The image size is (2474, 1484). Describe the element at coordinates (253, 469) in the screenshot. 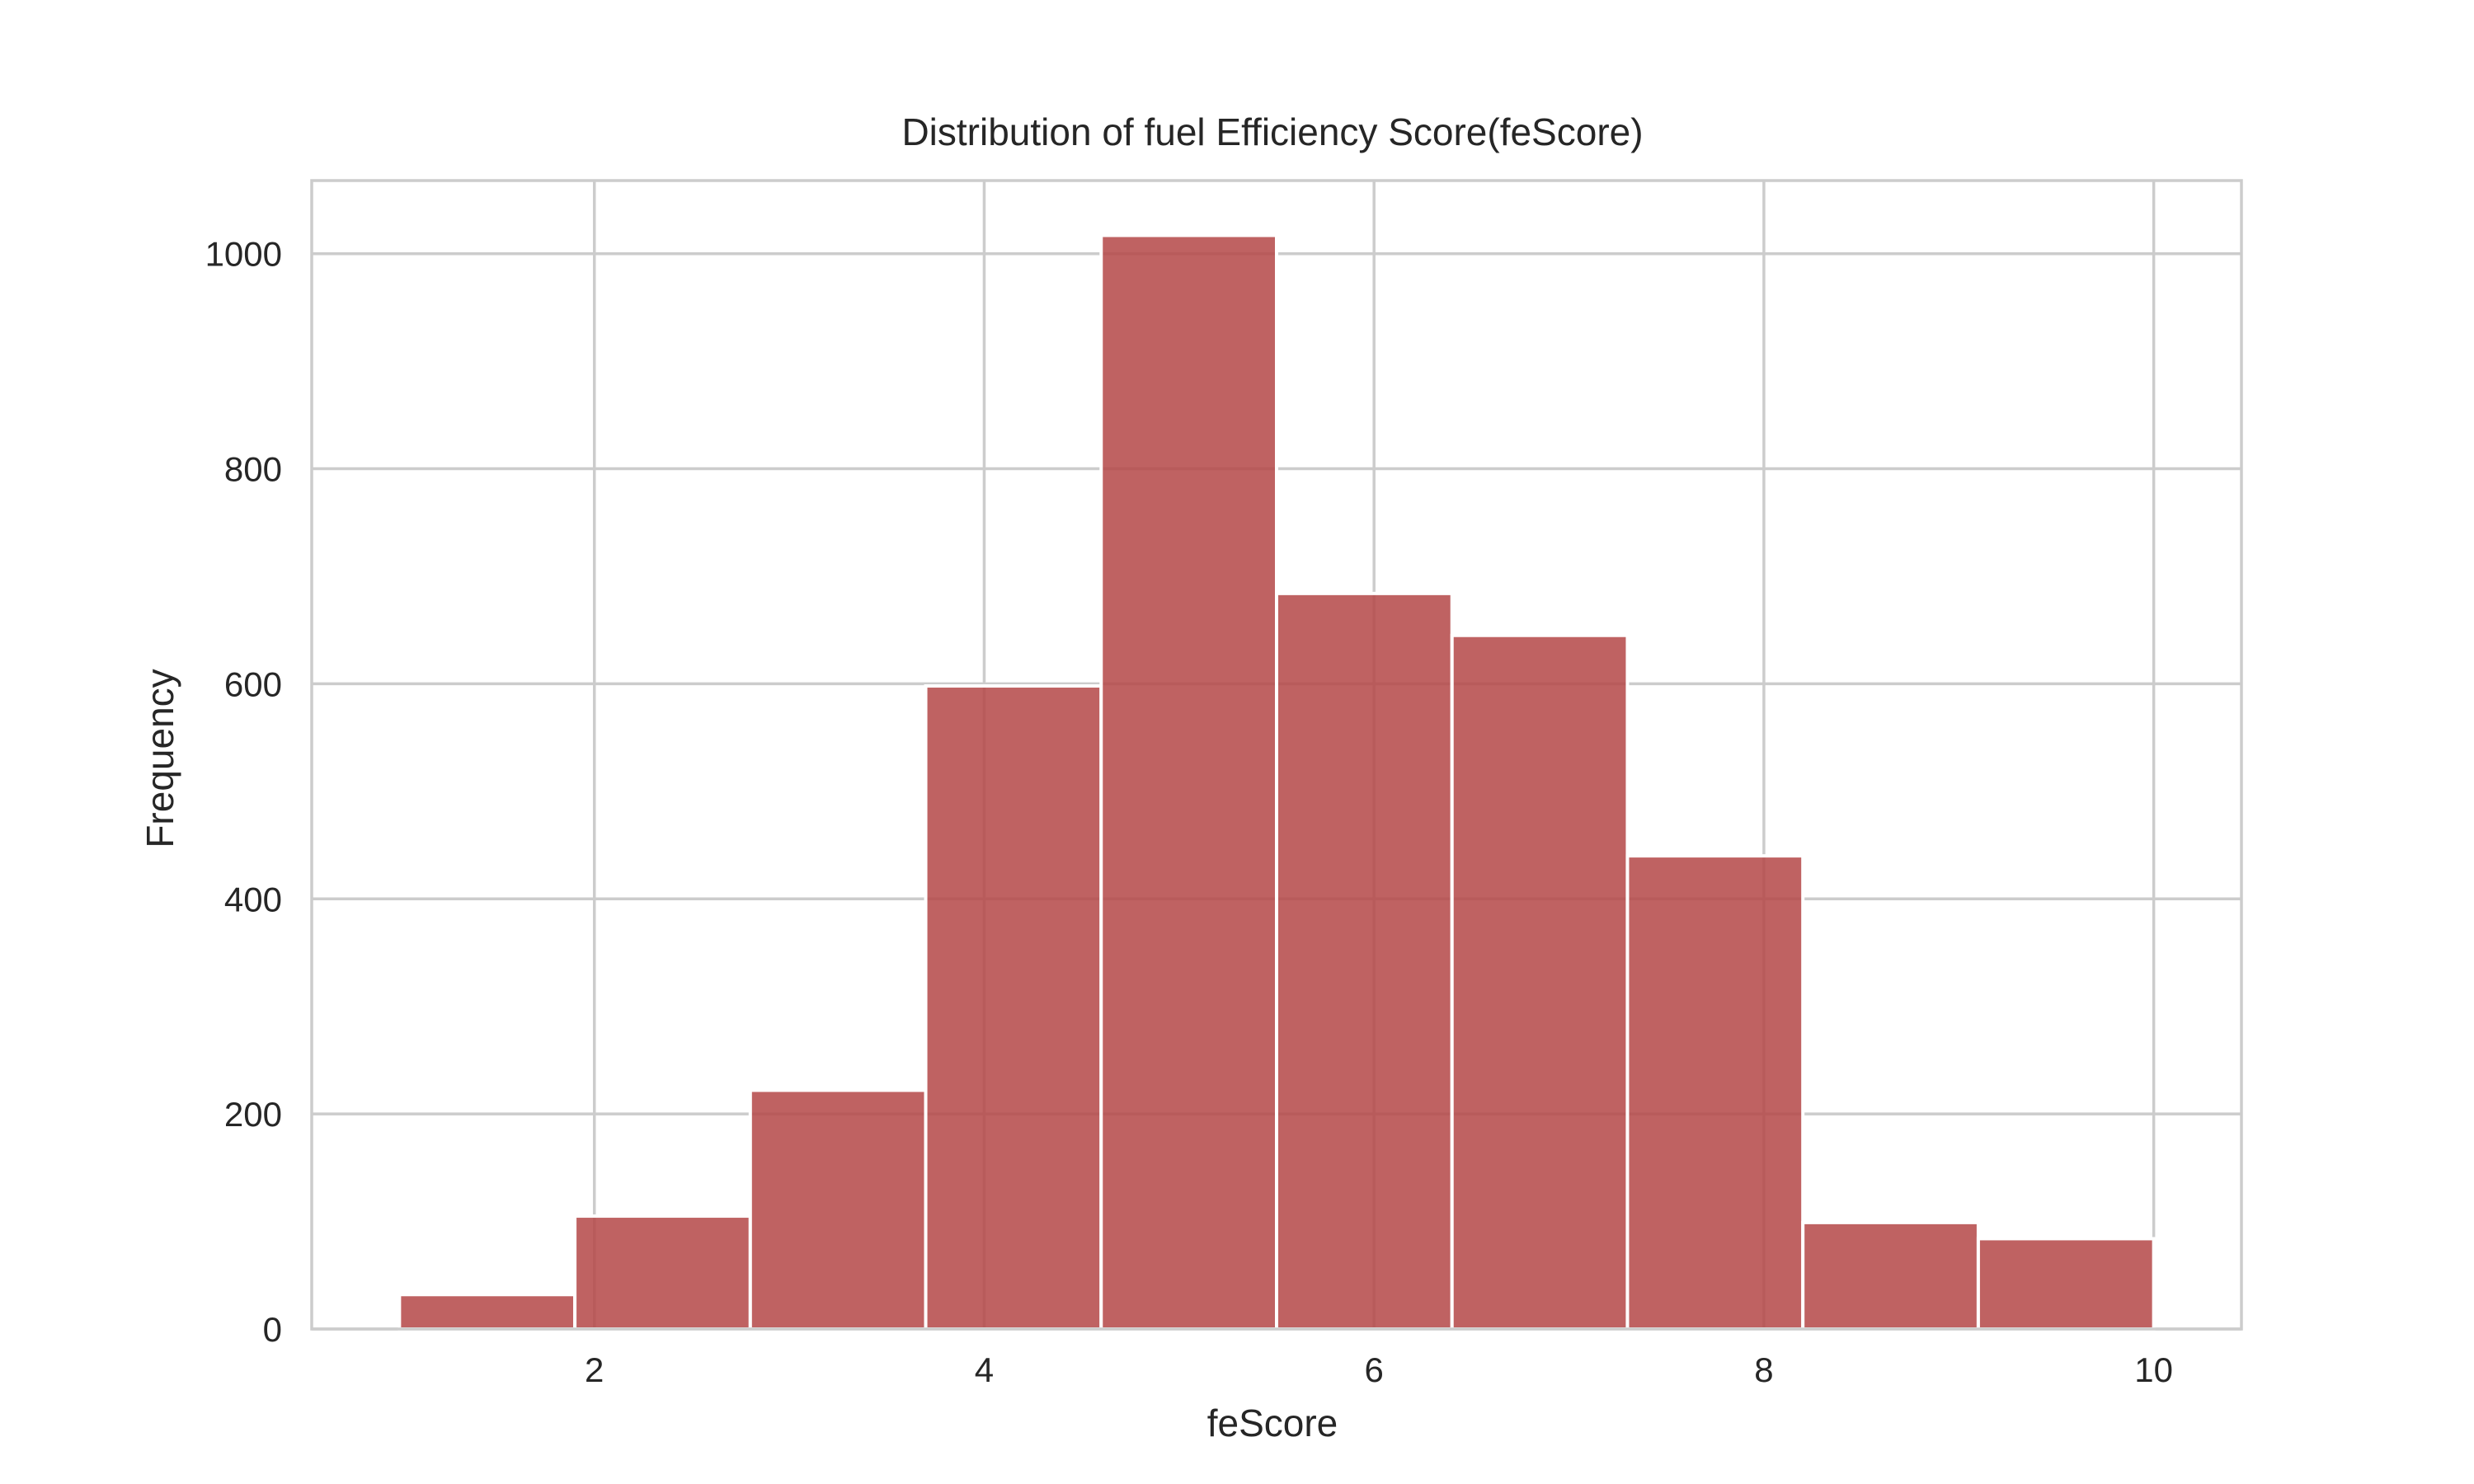

I see `y-tick-label: 800` at that location.